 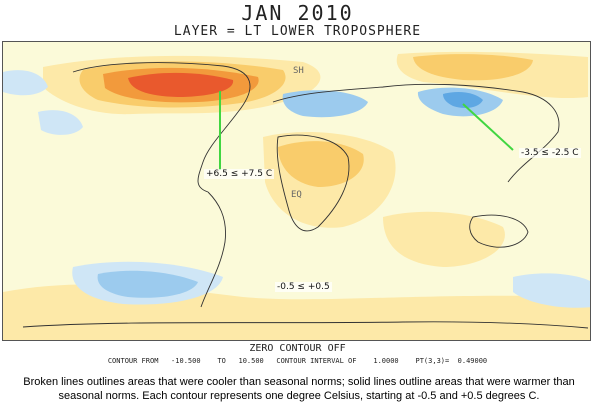 I want to click on label-north-mark: SH, so click(x=298, y=71).